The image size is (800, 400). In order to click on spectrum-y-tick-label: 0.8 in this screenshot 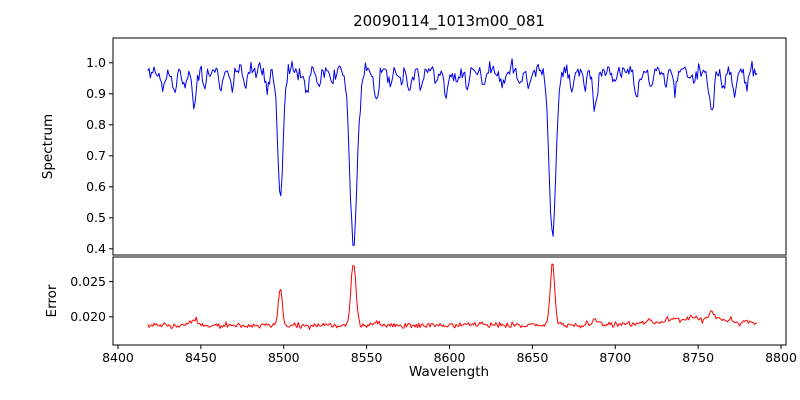, I will do `click(96, 124)`.